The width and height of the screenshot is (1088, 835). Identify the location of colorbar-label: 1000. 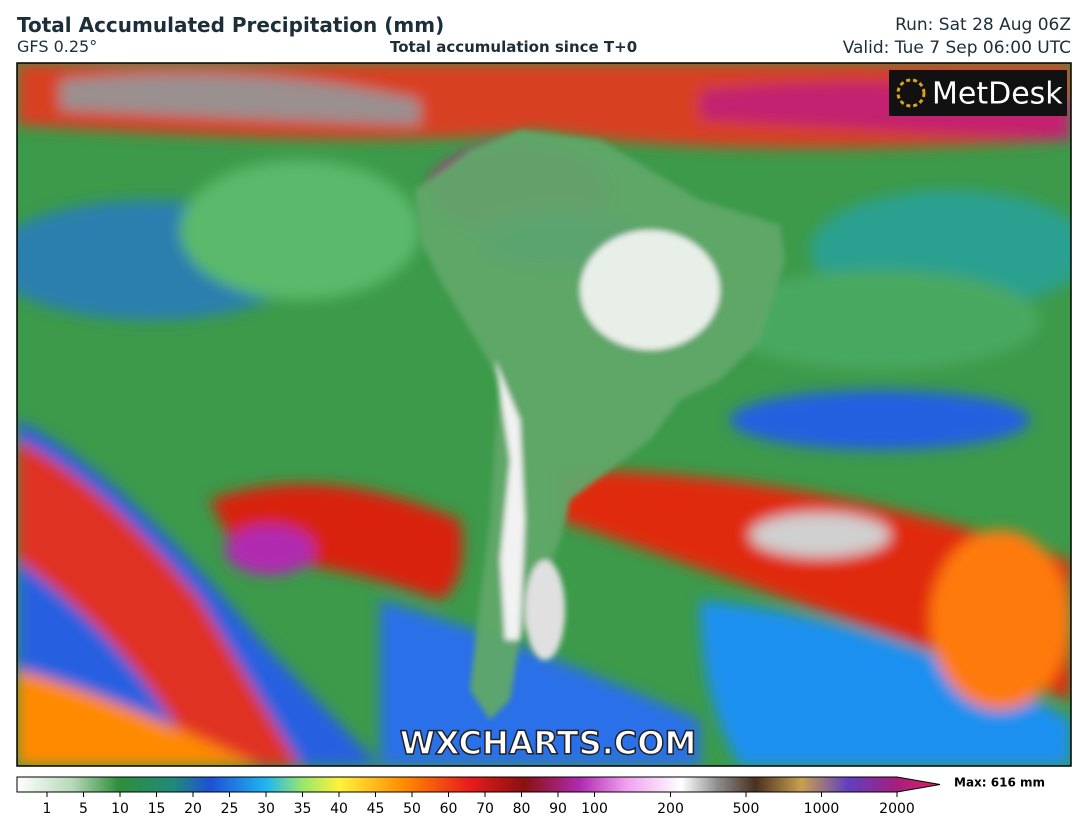
(822, 809).